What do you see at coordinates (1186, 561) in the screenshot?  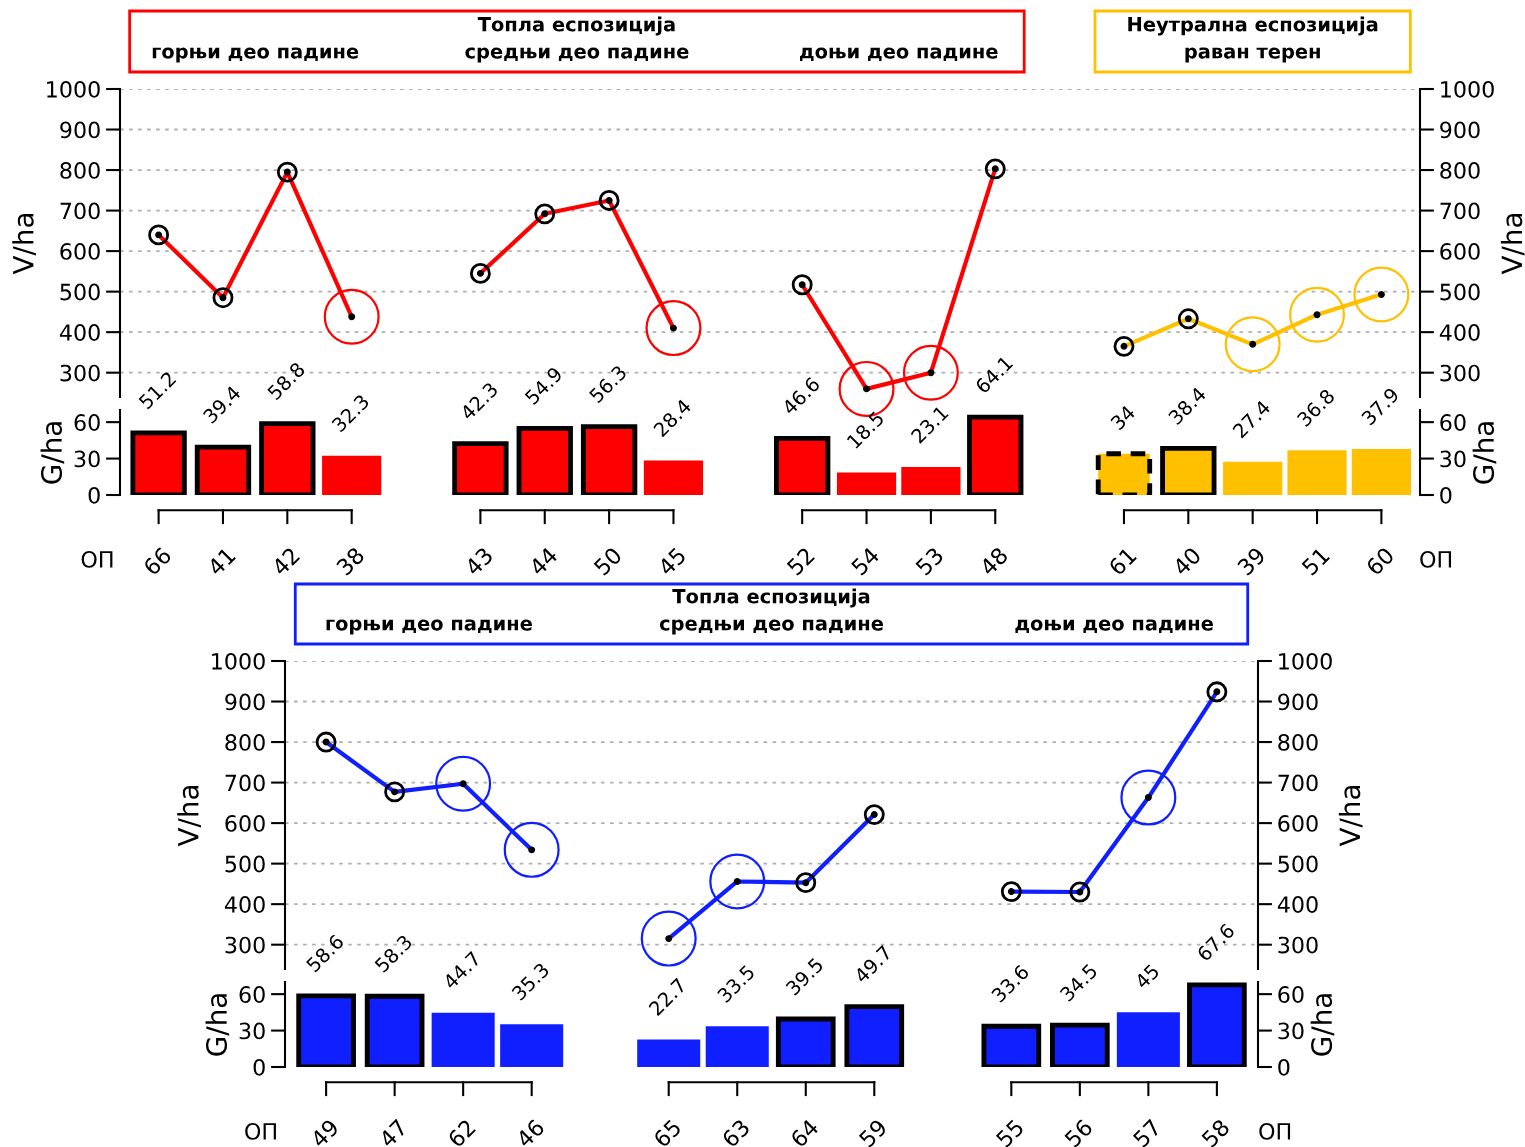 I see `x-tick-label: 40` at bounding box center [1186, 561].